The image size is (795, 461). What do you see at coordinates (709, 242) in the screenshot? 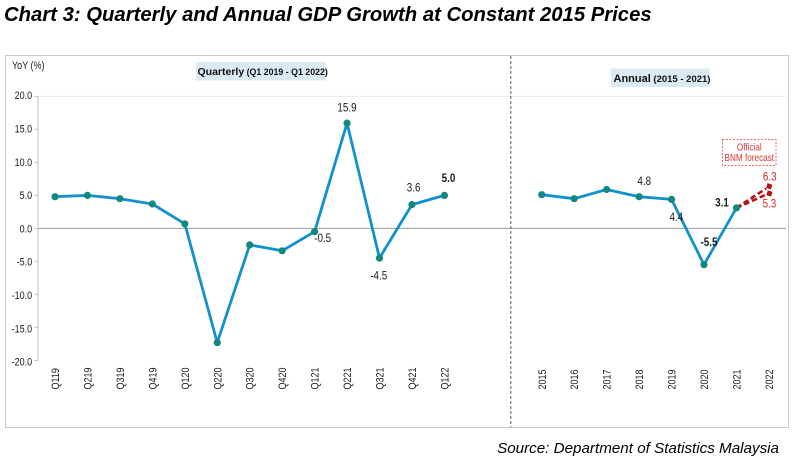
I see `svg-text: -5.5` at bounding box center [709, 242].